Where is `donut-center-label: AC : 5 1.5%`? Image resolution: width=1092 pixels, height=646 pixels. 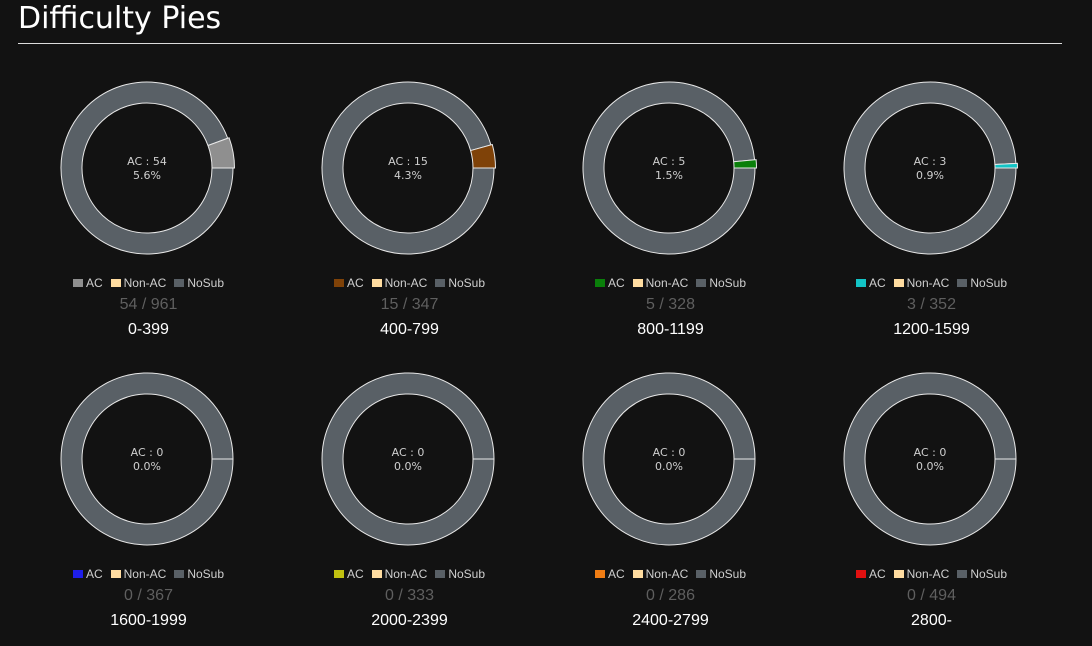 donut-center-label: AC : 5 1.5% is located at coordinates (669, 169).